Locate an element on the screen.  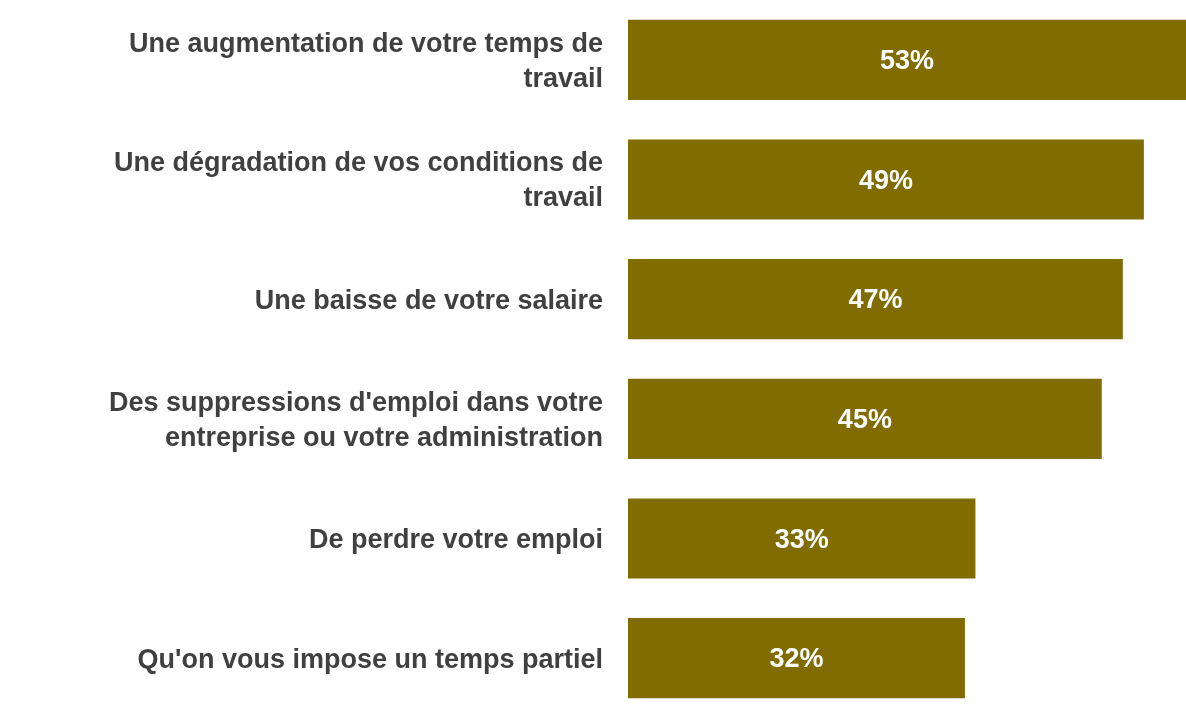
y-tick-label: De perdre votre emploi is located at coordinates (455, 538).